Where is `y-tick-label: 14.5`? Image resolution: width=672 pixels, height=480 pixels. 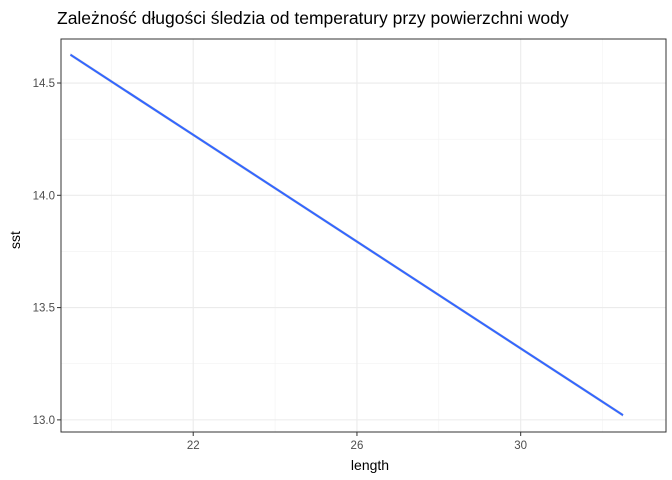
y-tick-label: 14.5 is located at coordinates (44, 84).